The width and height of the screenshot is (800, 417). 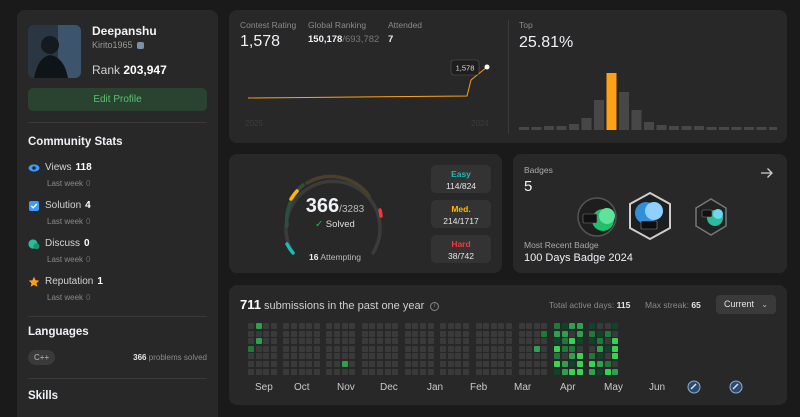 What do you see at coordinates (461, 249) in the screenshot?
I see `hard-stat: Hard 38/742` at bounding box center [461, 249].